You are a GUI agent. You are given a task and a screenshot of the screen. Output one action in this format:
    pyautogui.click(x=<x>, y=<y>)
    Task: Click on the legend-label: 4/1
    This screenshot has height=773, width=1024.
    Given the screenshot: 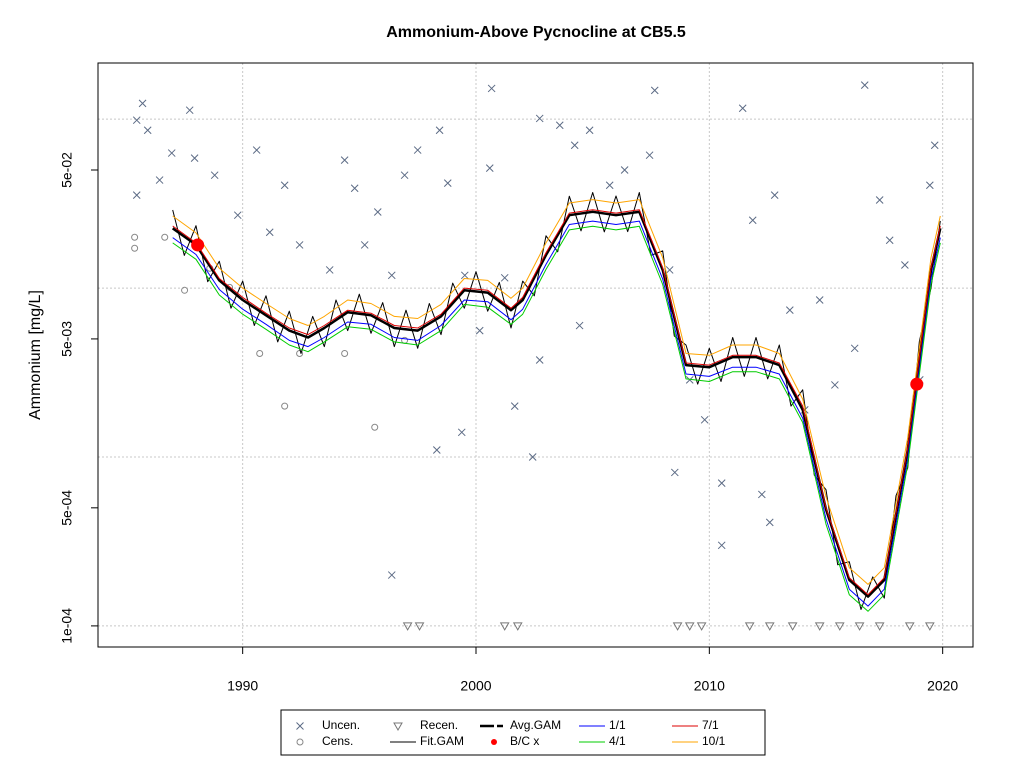 What is the action you would take?
    pyautogui.click(x=617, y=741)
    